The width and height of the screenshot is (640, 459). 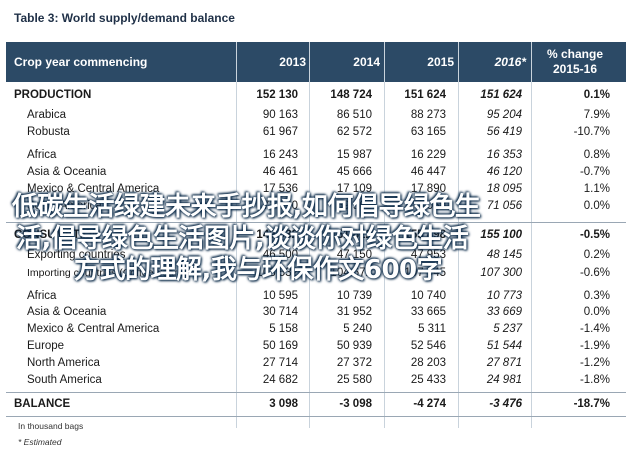 I want to click on table-row: Africa 16 243 15 987 16 229 16 353 0.8%, so click(x=316, y=155).